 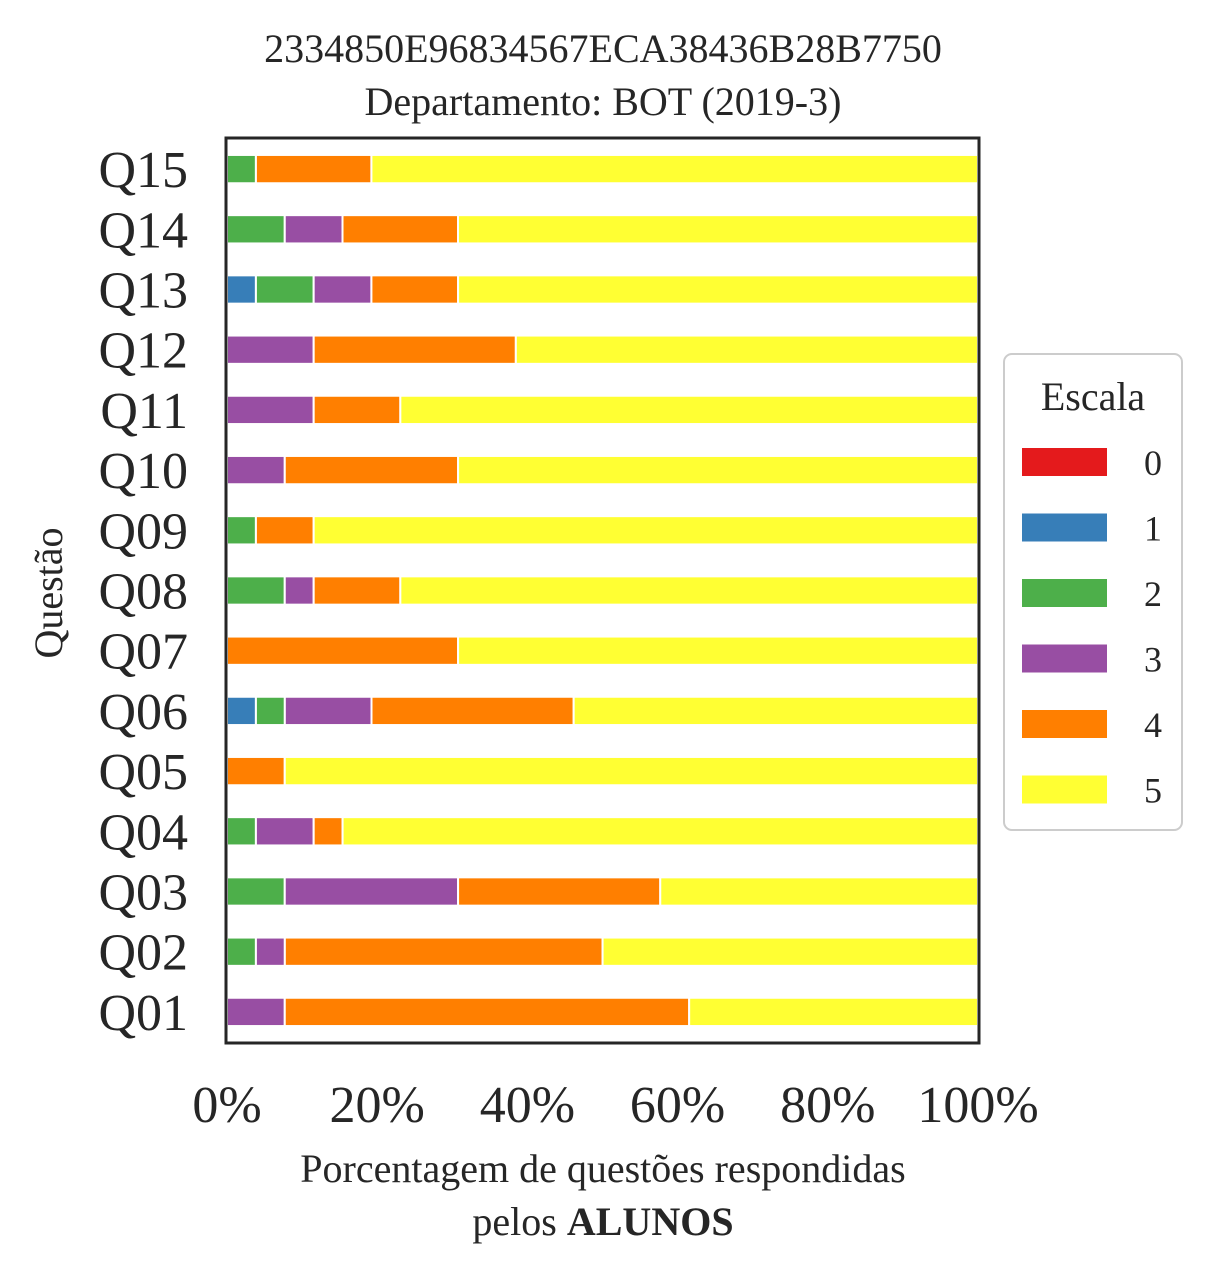 What do you see at coordinates (603, 48) in the screenshot?
I see `chart-title-line1: 2334850E96834567ECA38436B28B7750` at bounding box center [603, 48].